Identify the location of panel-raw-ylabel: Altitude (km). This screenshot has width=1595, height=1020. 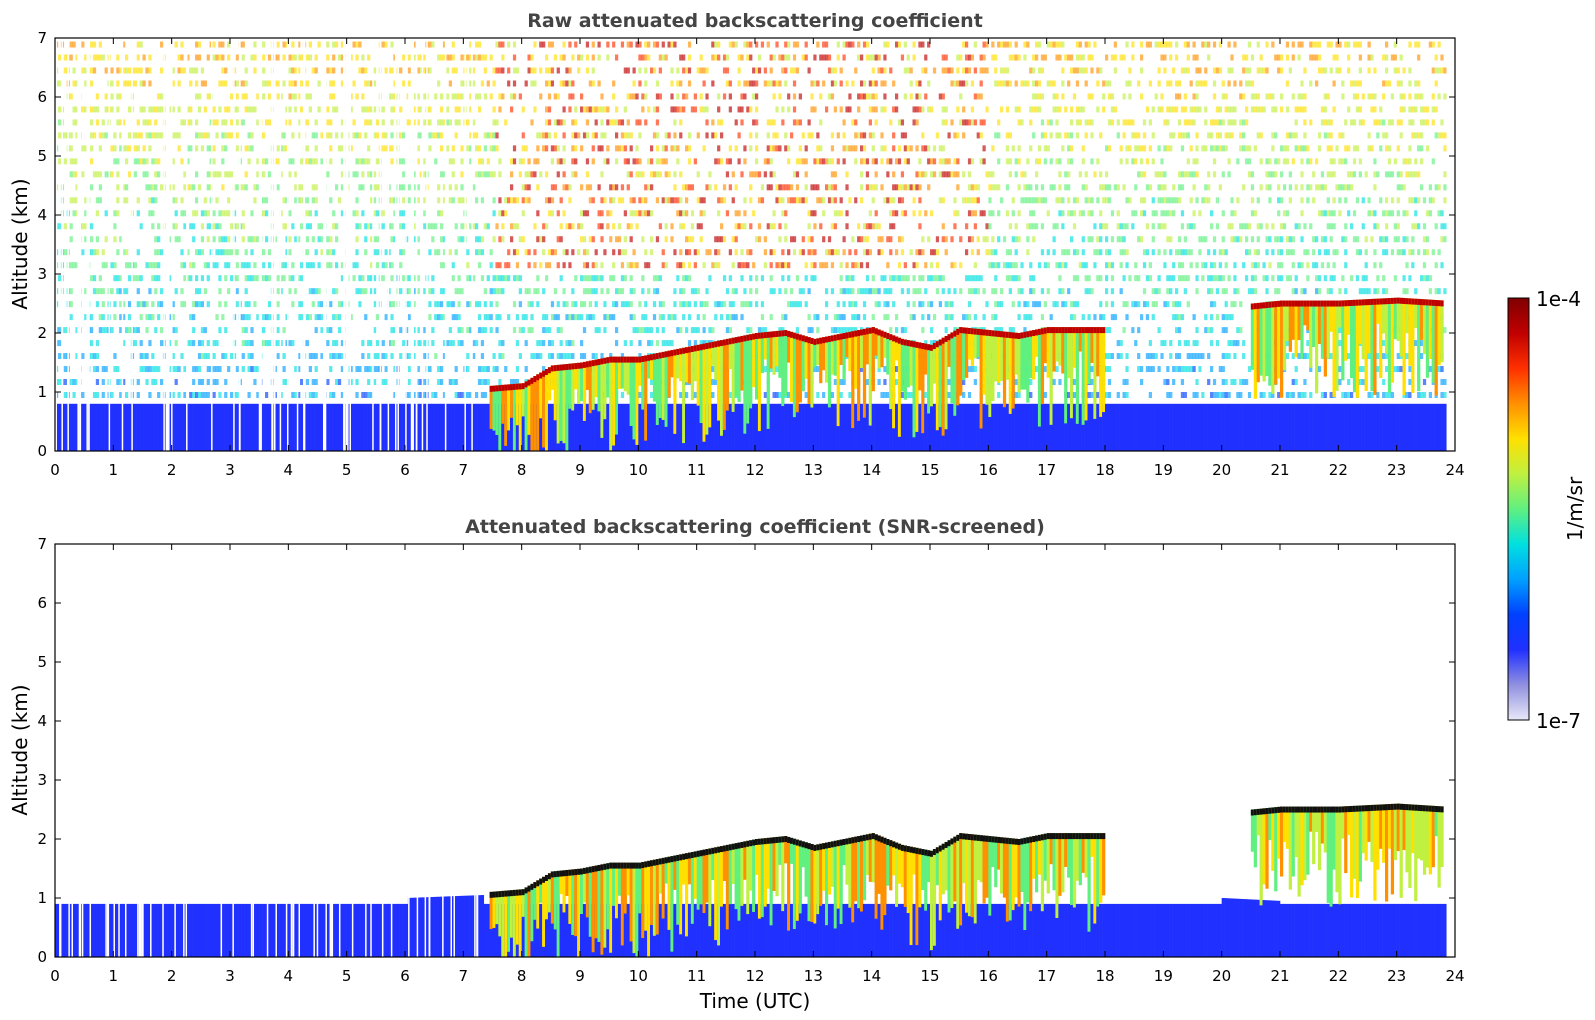
(20, 243).